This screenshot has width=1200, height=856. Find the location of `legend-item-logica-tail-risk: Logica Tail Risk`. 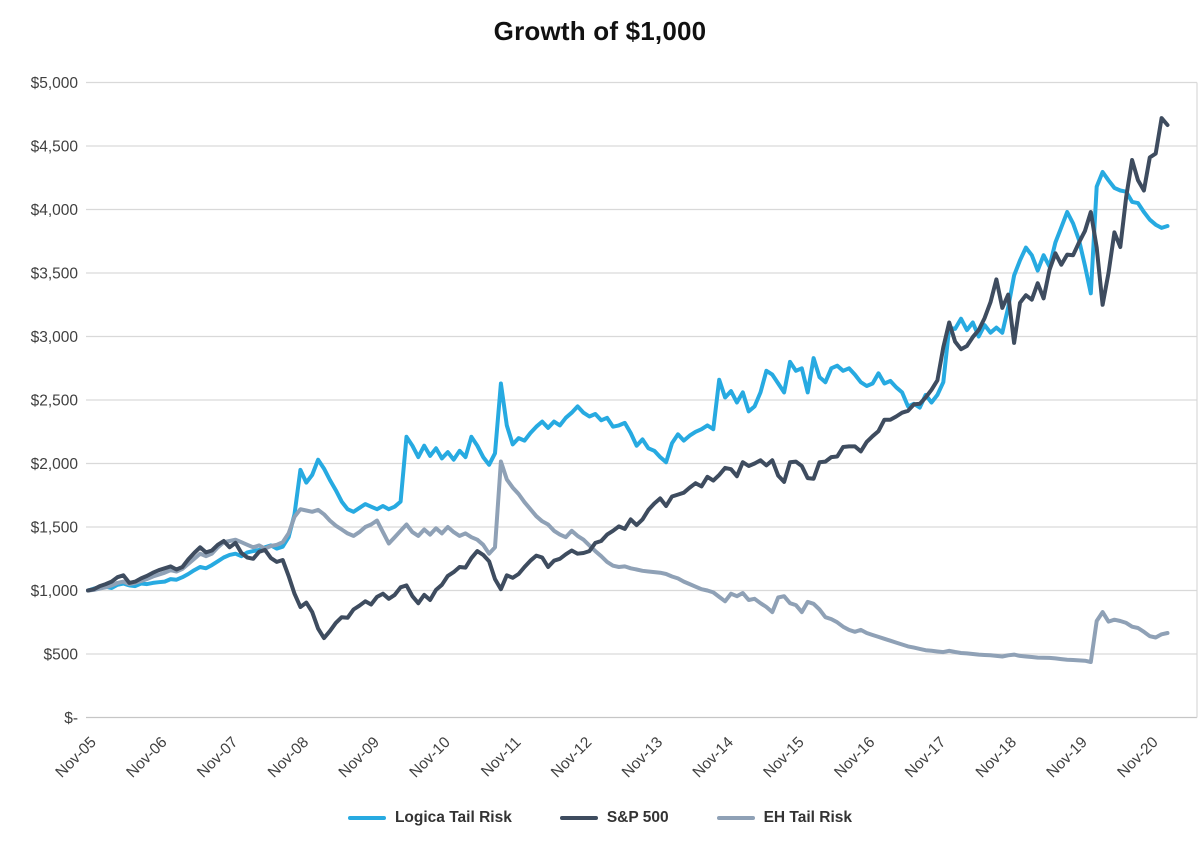

legend-item-logica-tail-risk: Logica Tail Risk is located at coordinates (429, 818).